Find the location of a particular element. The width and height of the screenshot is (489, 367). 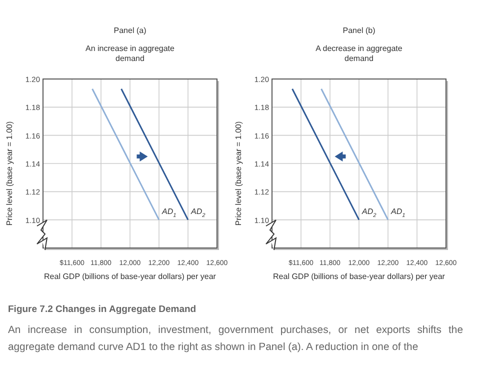

chart-title: Panel (b) is located at coordinates (359, 30).